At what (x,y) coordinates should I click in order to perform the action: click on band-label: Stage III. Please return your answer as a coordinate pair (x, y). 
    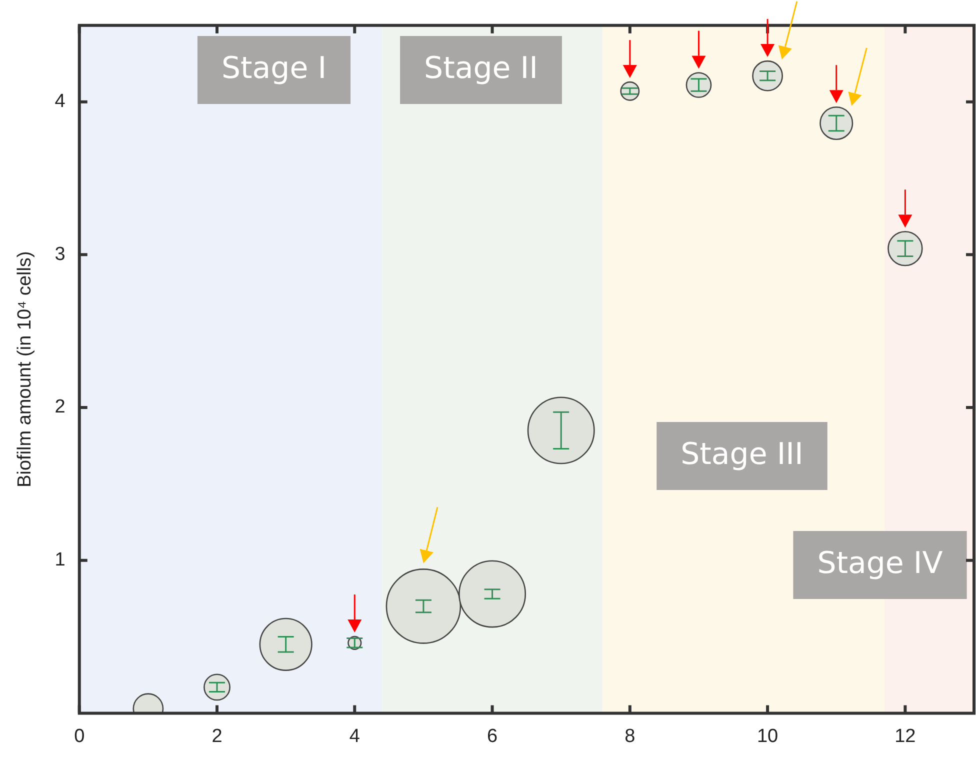
    Looking at the image, I should click on (742, 454).